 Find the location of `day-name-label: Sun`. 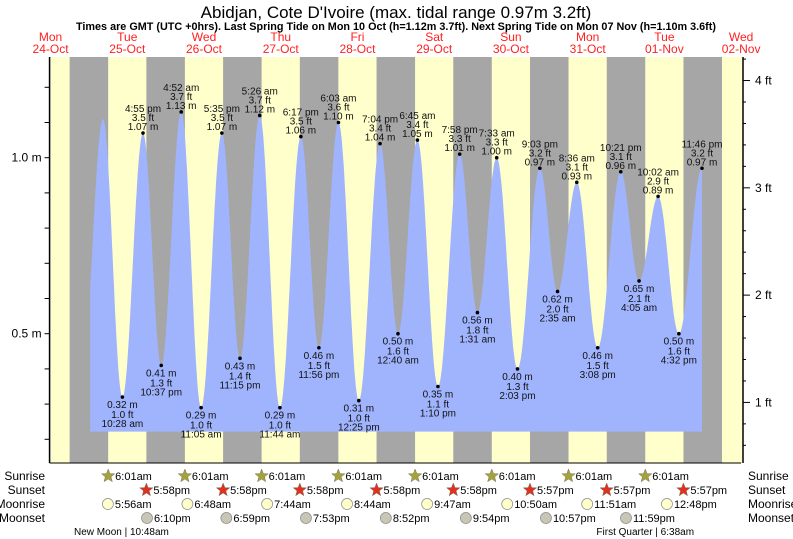

day-name-label: Sun is located at coordinates (510, 37).